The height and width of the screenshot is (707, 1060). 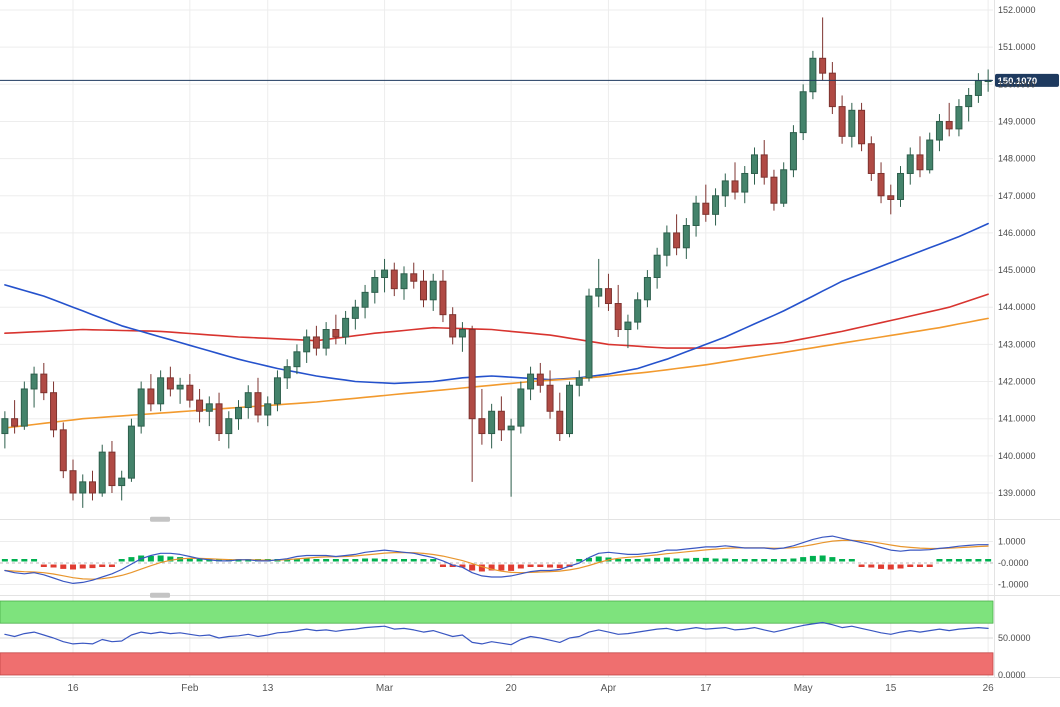 I want to click on macd-signal-line, so click(x=496, y=559).